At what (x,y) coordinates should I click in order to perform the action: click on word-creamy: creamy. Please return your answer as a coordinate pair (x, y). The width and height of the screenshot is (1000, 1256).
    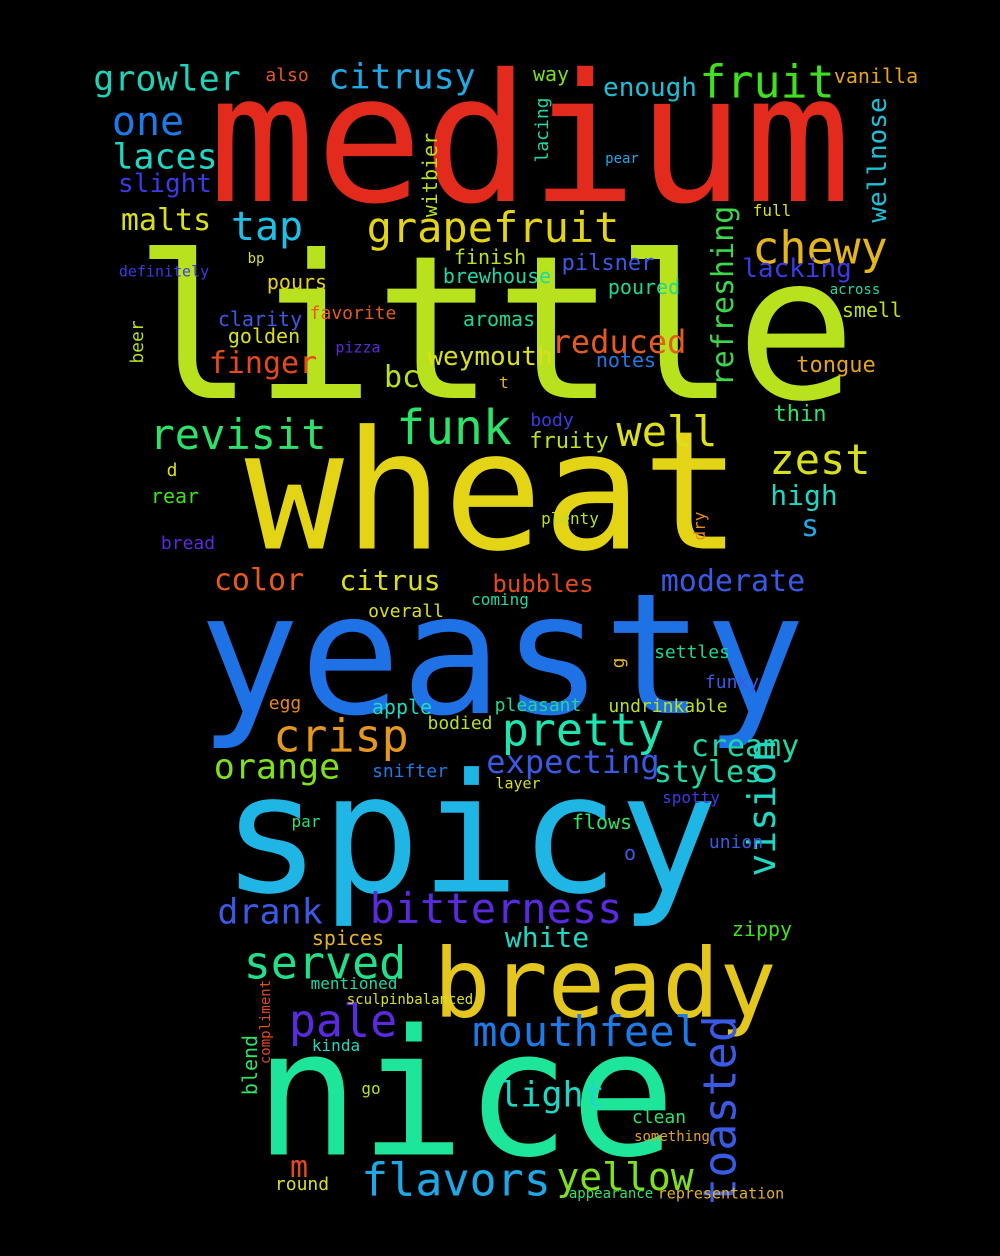
    Looking at the image, I should click on (745, 746).